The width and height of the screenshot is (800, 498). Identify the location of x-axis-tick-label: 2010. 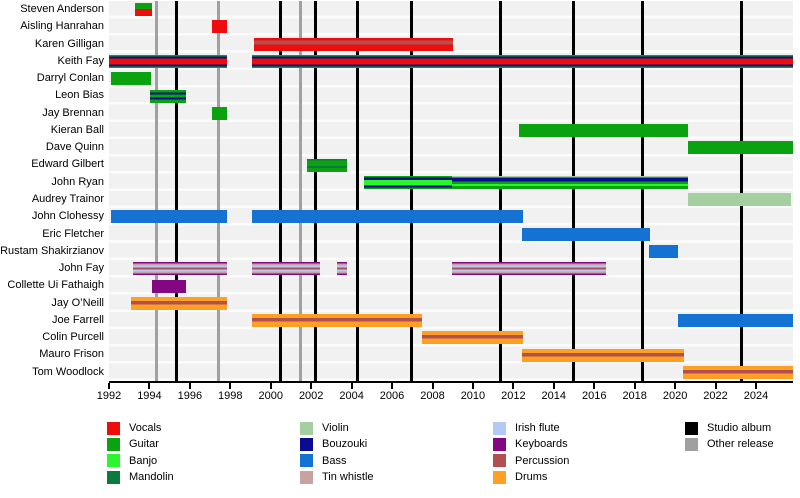
(473, 396).